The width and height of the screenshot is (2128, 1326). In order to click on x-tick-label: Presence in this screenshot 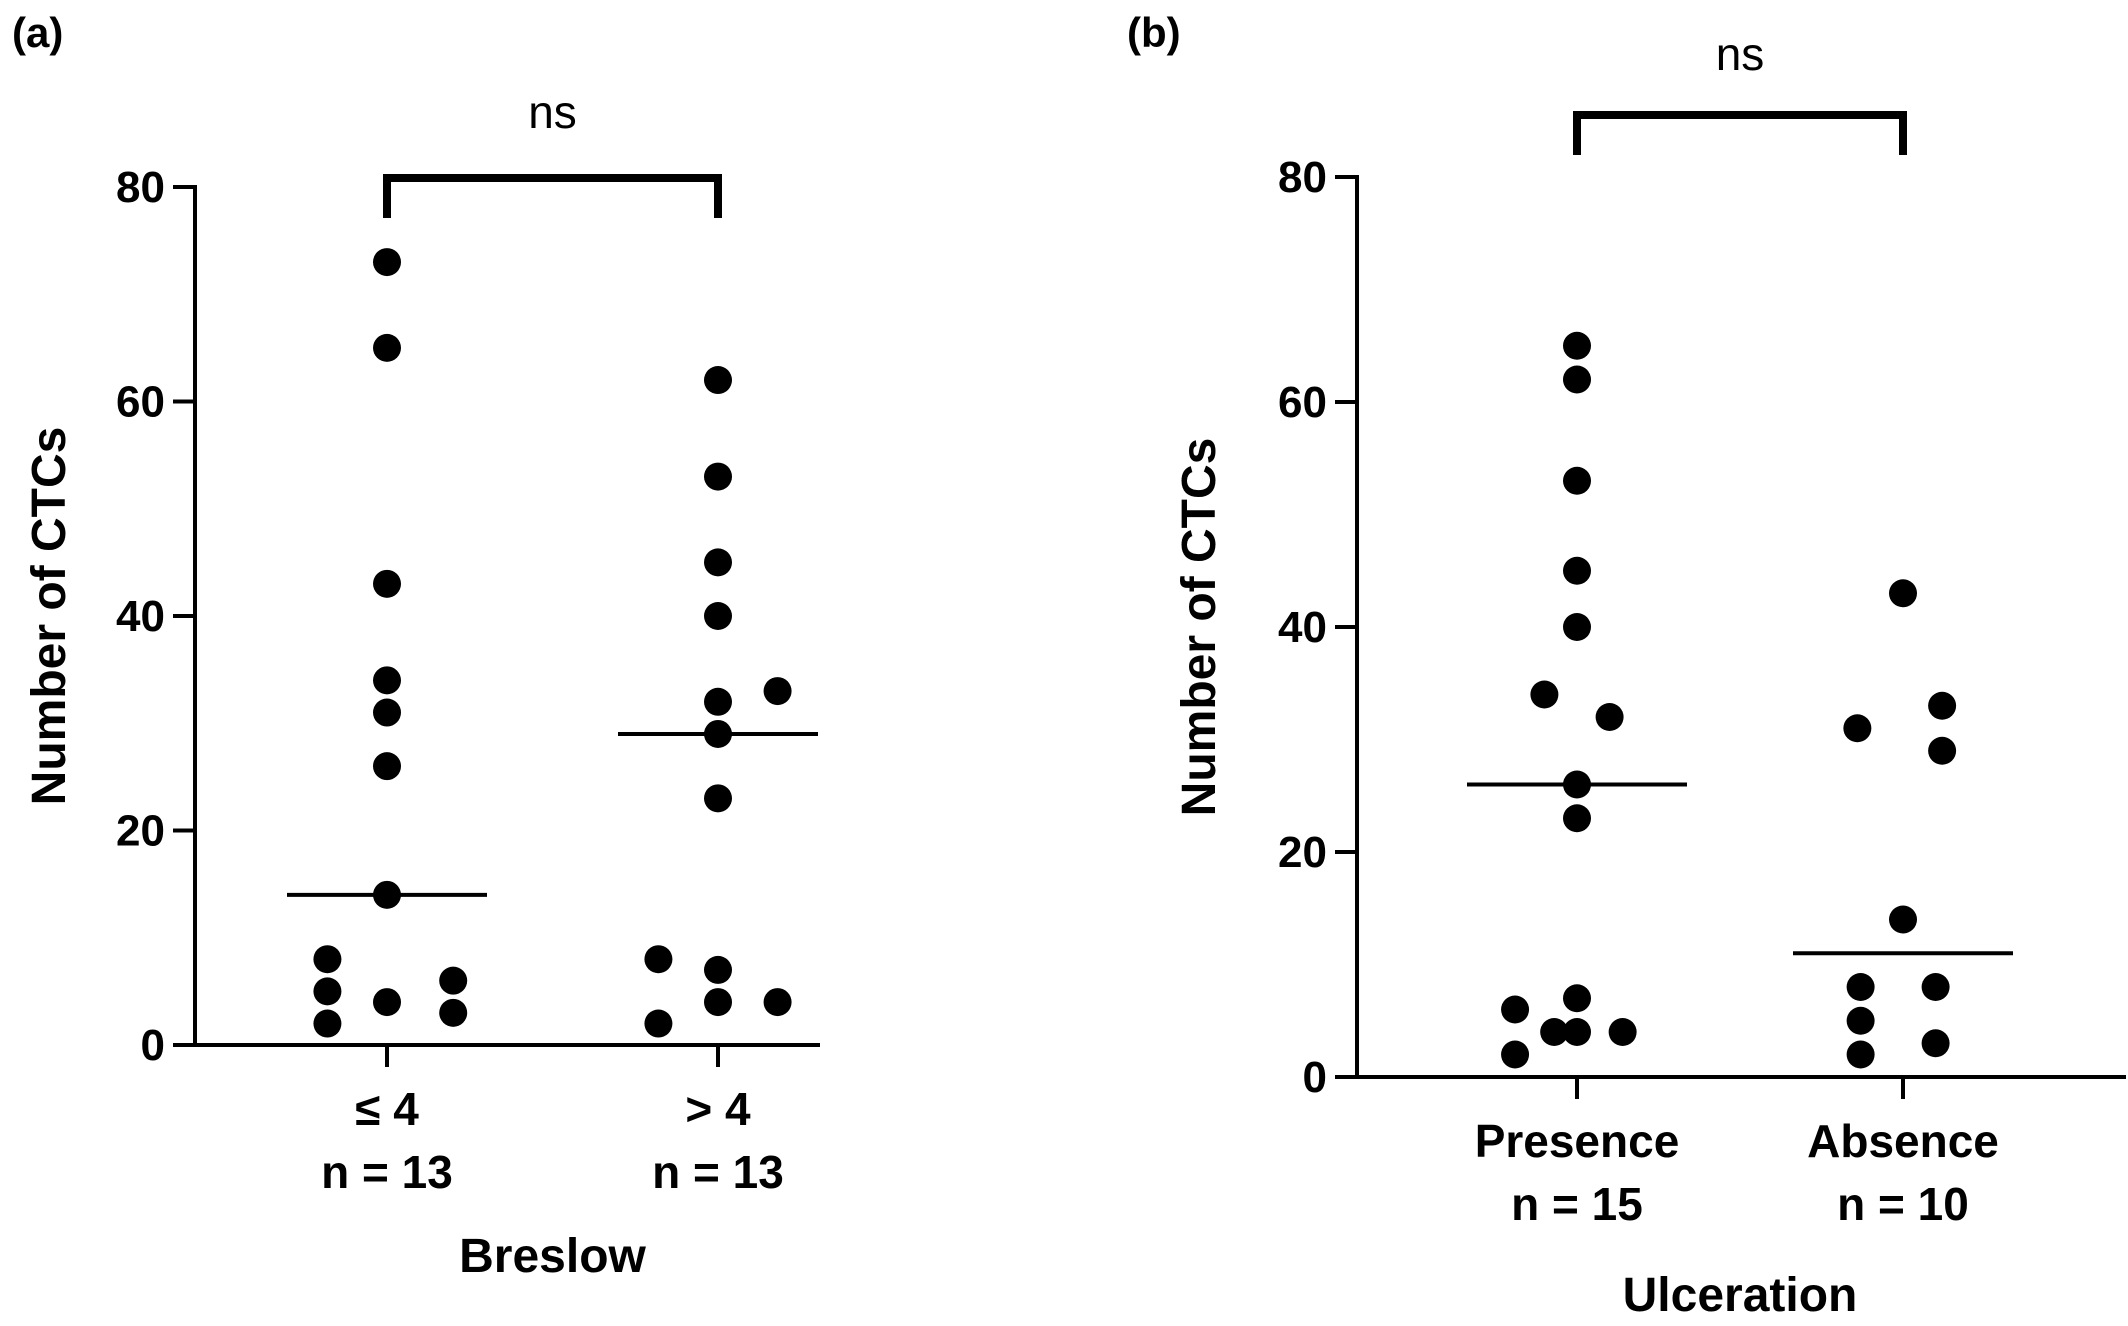, I will do `click(1577, 1141)`.